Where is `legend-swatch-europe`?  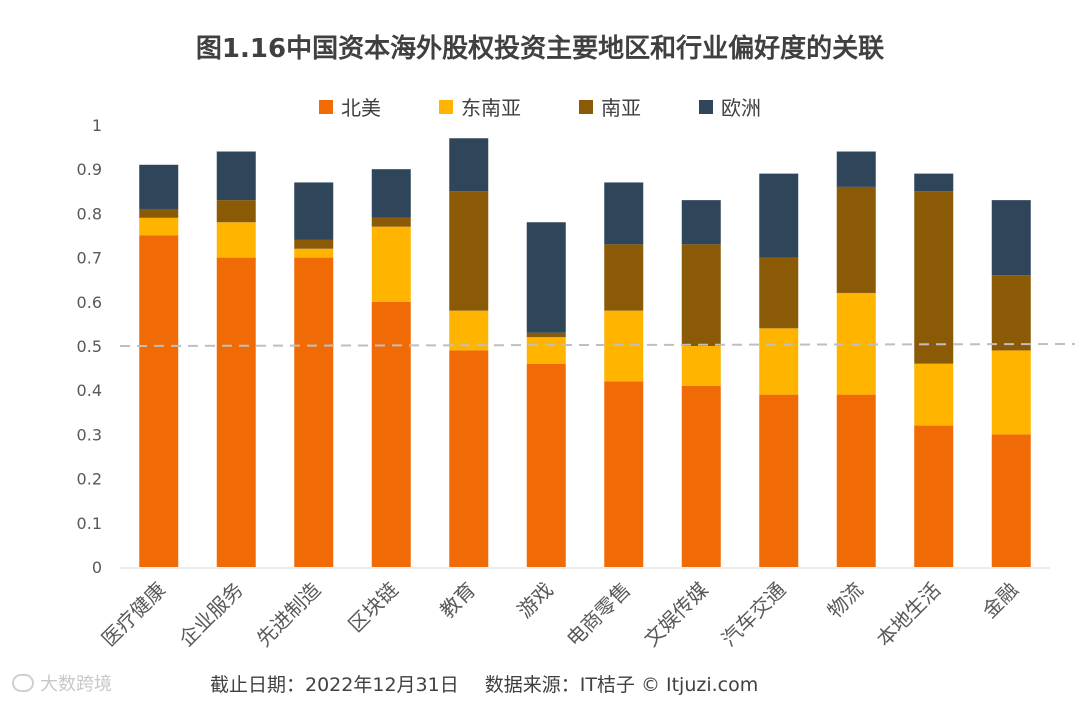 legend-swatch-europe is located at coordinates (706, 106).